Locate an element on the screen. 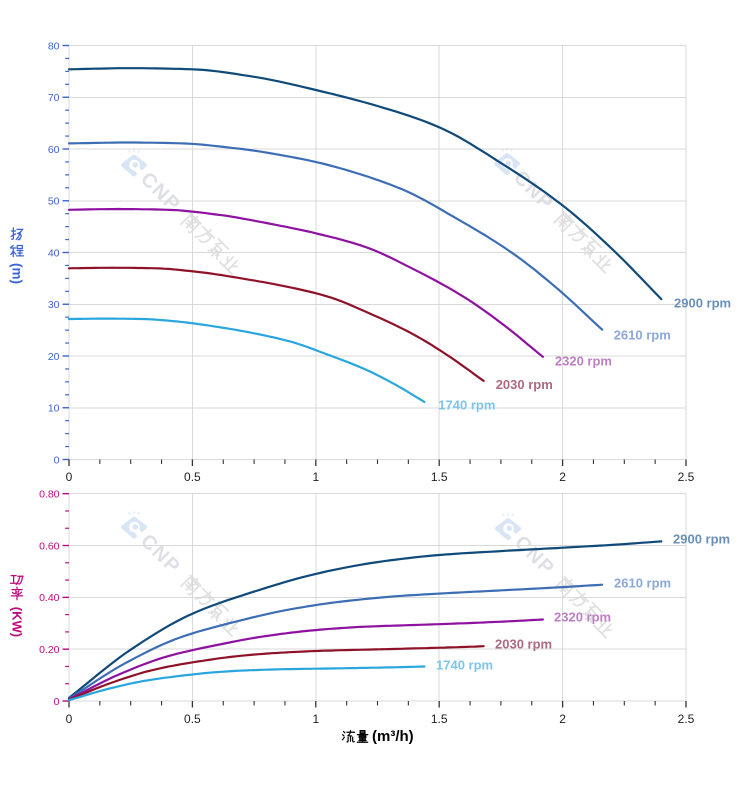 The width and height of the screenshot is (752, 802). svg-text: 0.40 is located at coordinates (49, 598).